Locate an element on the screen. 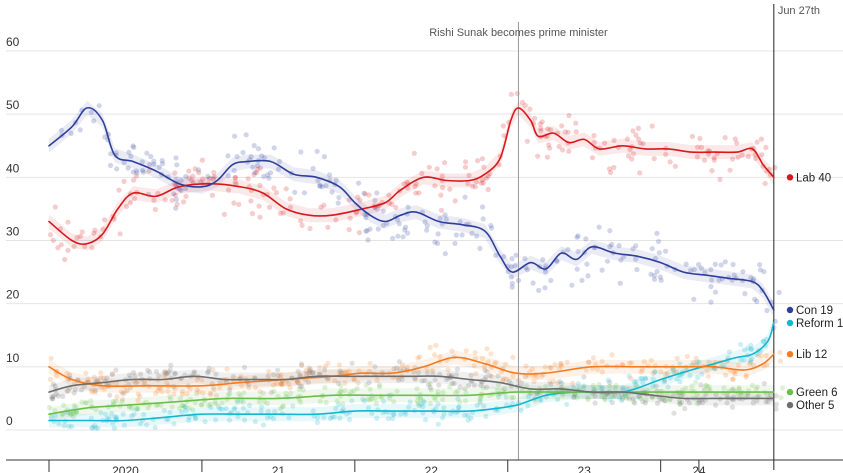 The image size is (843, 473). end-dot-lab is located at coordinates (790, 177).